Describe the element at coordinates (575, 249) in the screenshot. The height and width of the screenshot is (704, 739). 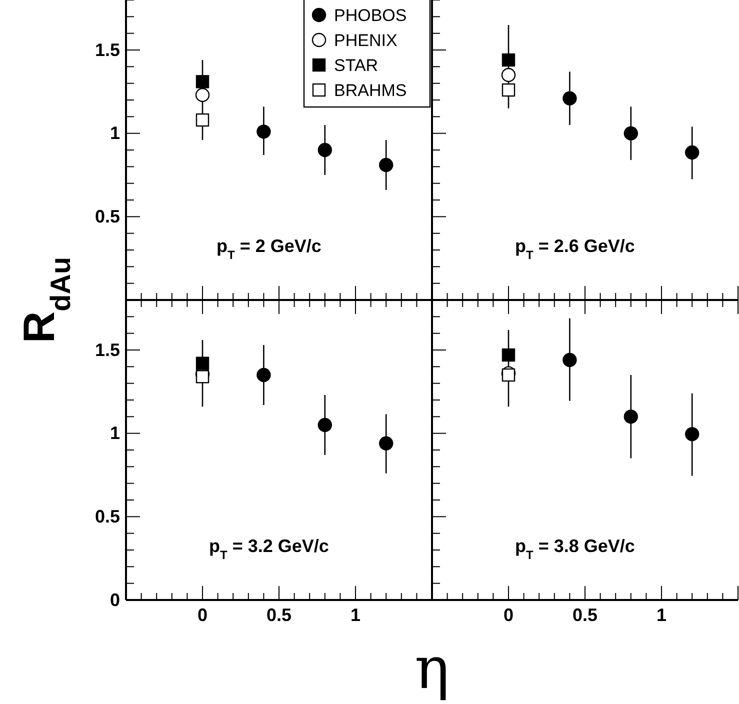
I see `annotation: p$_{T}$ = 2.6 GeV/c` at that location.